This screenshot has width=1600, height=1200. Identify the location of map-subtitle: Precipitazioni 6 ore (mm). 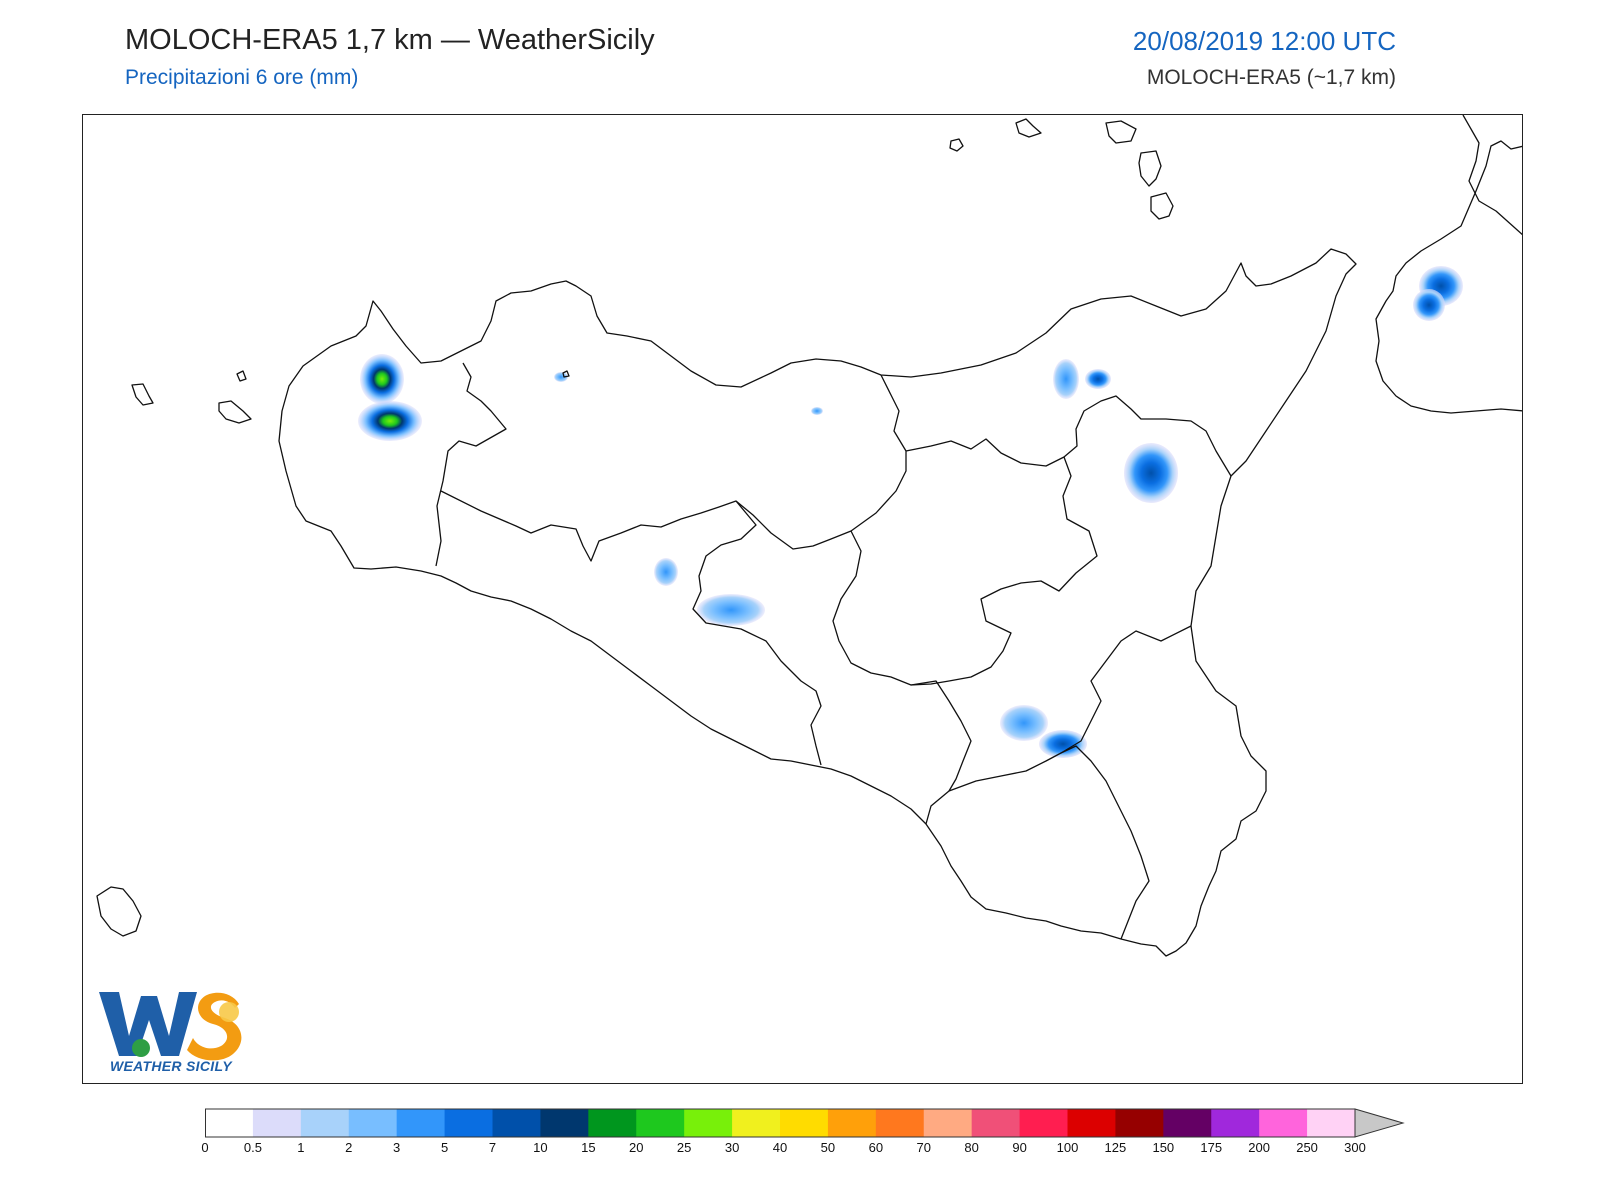
(242, 77).